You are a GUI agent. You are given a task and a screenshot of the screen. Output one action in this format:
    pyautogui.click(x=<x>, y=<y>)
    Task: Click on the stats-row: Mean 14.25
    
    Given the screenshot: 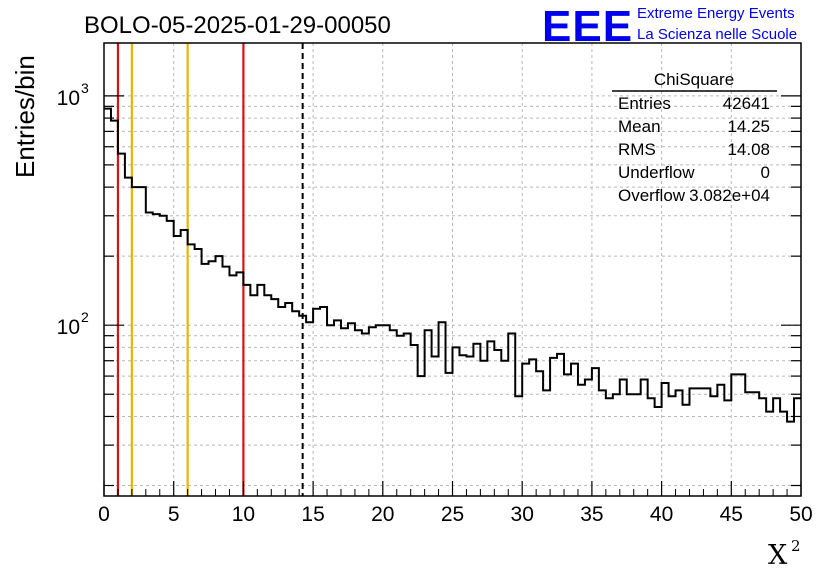 What is the action you would take?
    pyautogui.click(x=694, y=126)
    